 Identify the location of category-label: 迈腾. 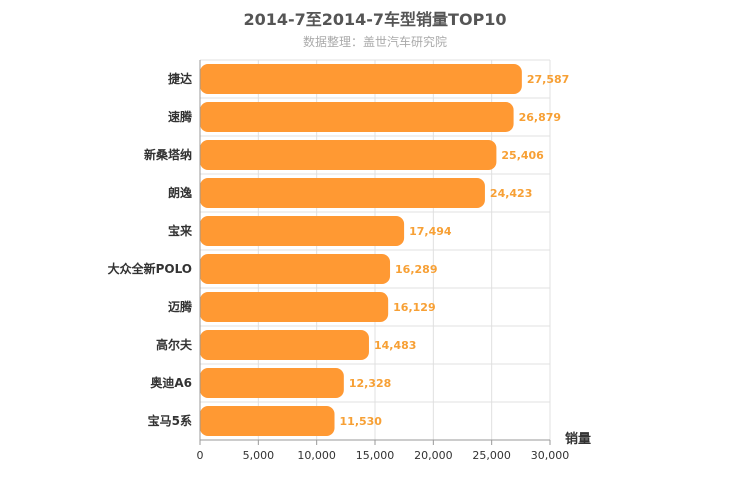
(180, 306).